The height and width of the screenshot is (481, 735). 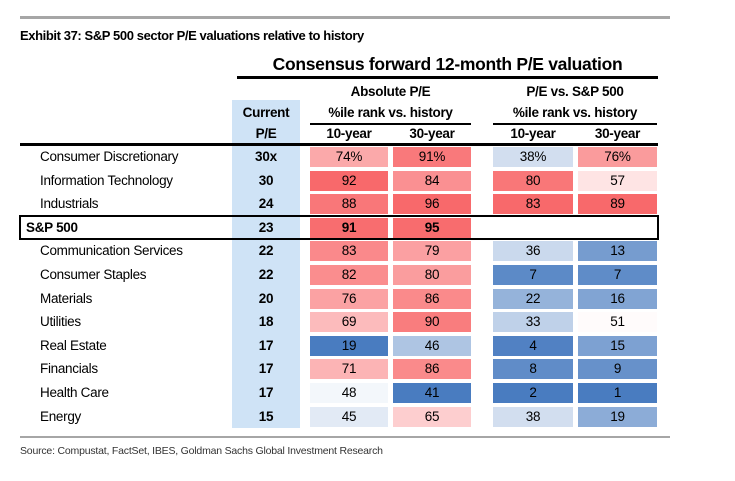 What do you see at coordinates (390, 123) in the screenshot?
I see `pctile-underline-absolute` at bounding box center [390, 123].